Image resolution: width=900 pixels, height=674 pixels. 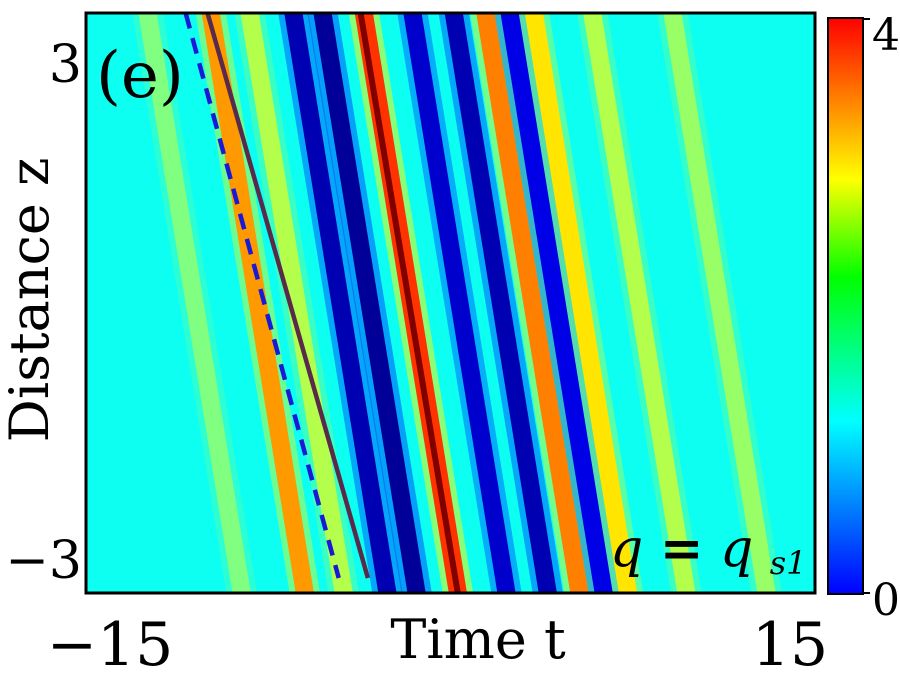 I want to click on trajectory-line-dashed, so click(x=262, y=296).